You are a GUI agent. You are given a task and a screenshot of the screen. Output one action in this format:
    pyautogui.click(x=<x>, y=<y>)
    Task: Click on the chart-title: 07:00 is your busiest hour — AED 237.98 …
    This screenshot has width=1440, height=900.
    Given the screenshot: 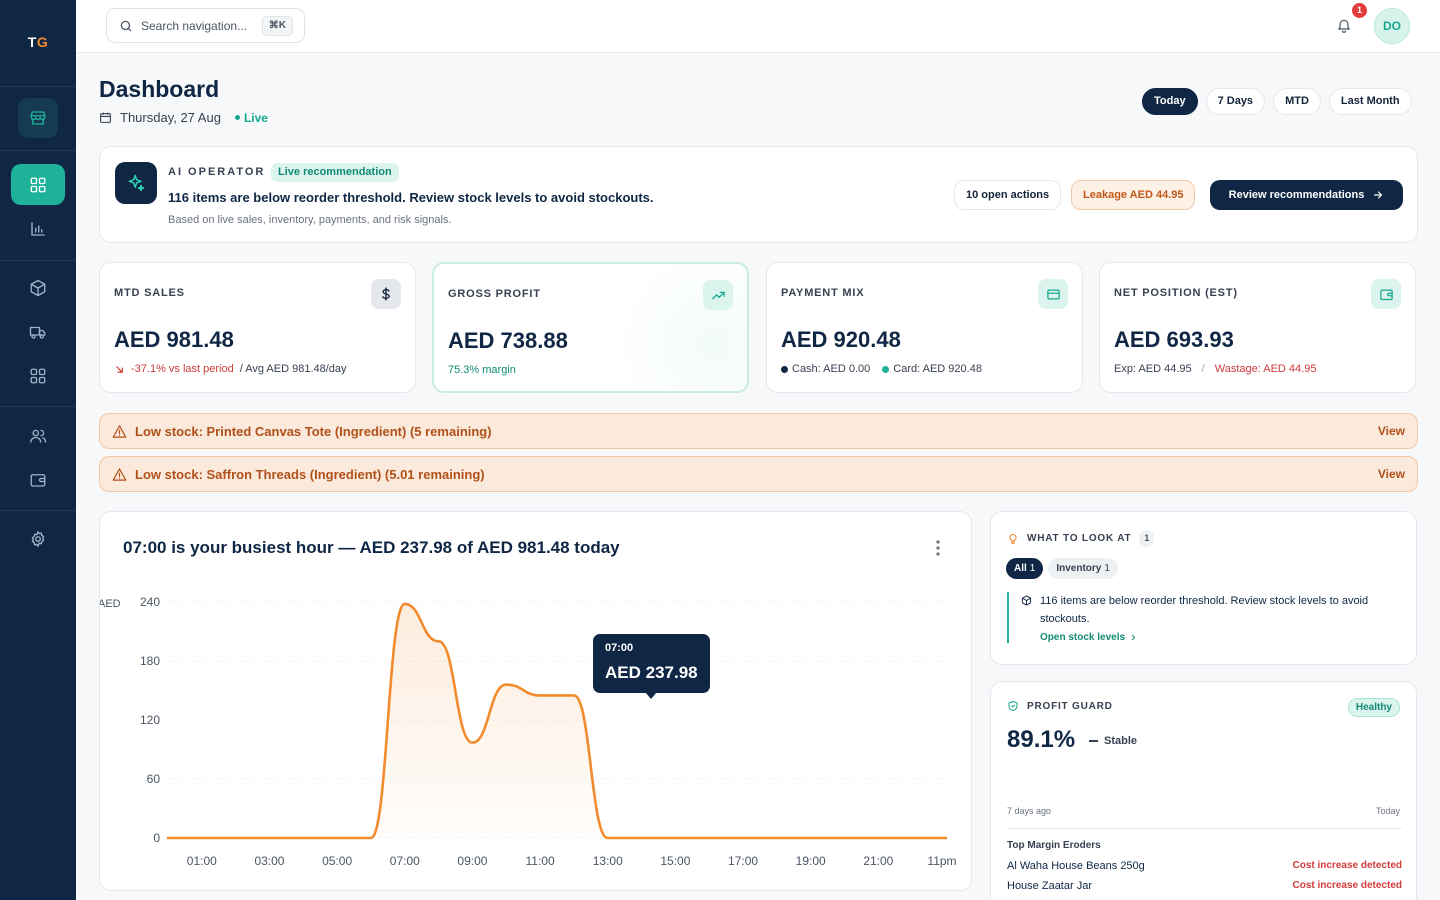 What is the action you would take?
    pyautogui.click(x=371, y=547)
    